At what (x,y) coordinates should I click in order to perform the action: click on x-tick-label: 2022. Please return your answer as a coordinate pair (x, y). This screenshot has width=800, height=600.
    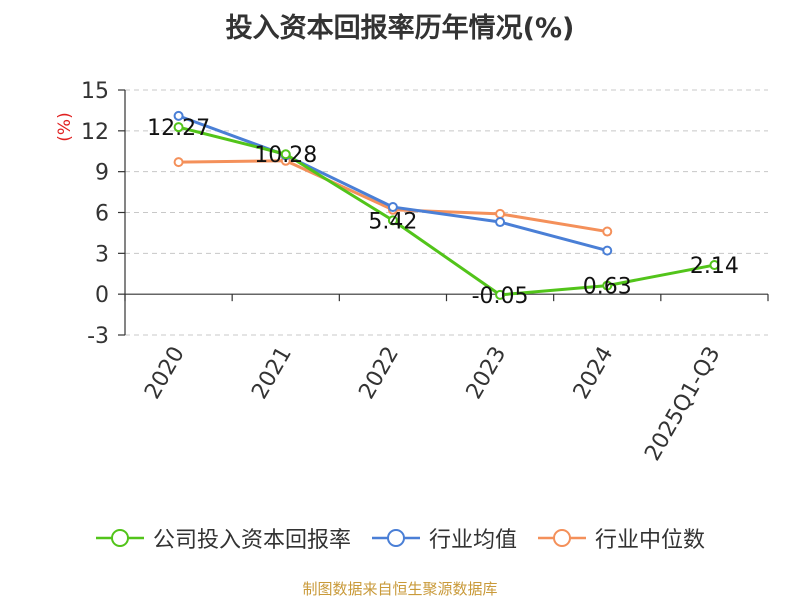
    Looking at the image, I should click on (379, 373).